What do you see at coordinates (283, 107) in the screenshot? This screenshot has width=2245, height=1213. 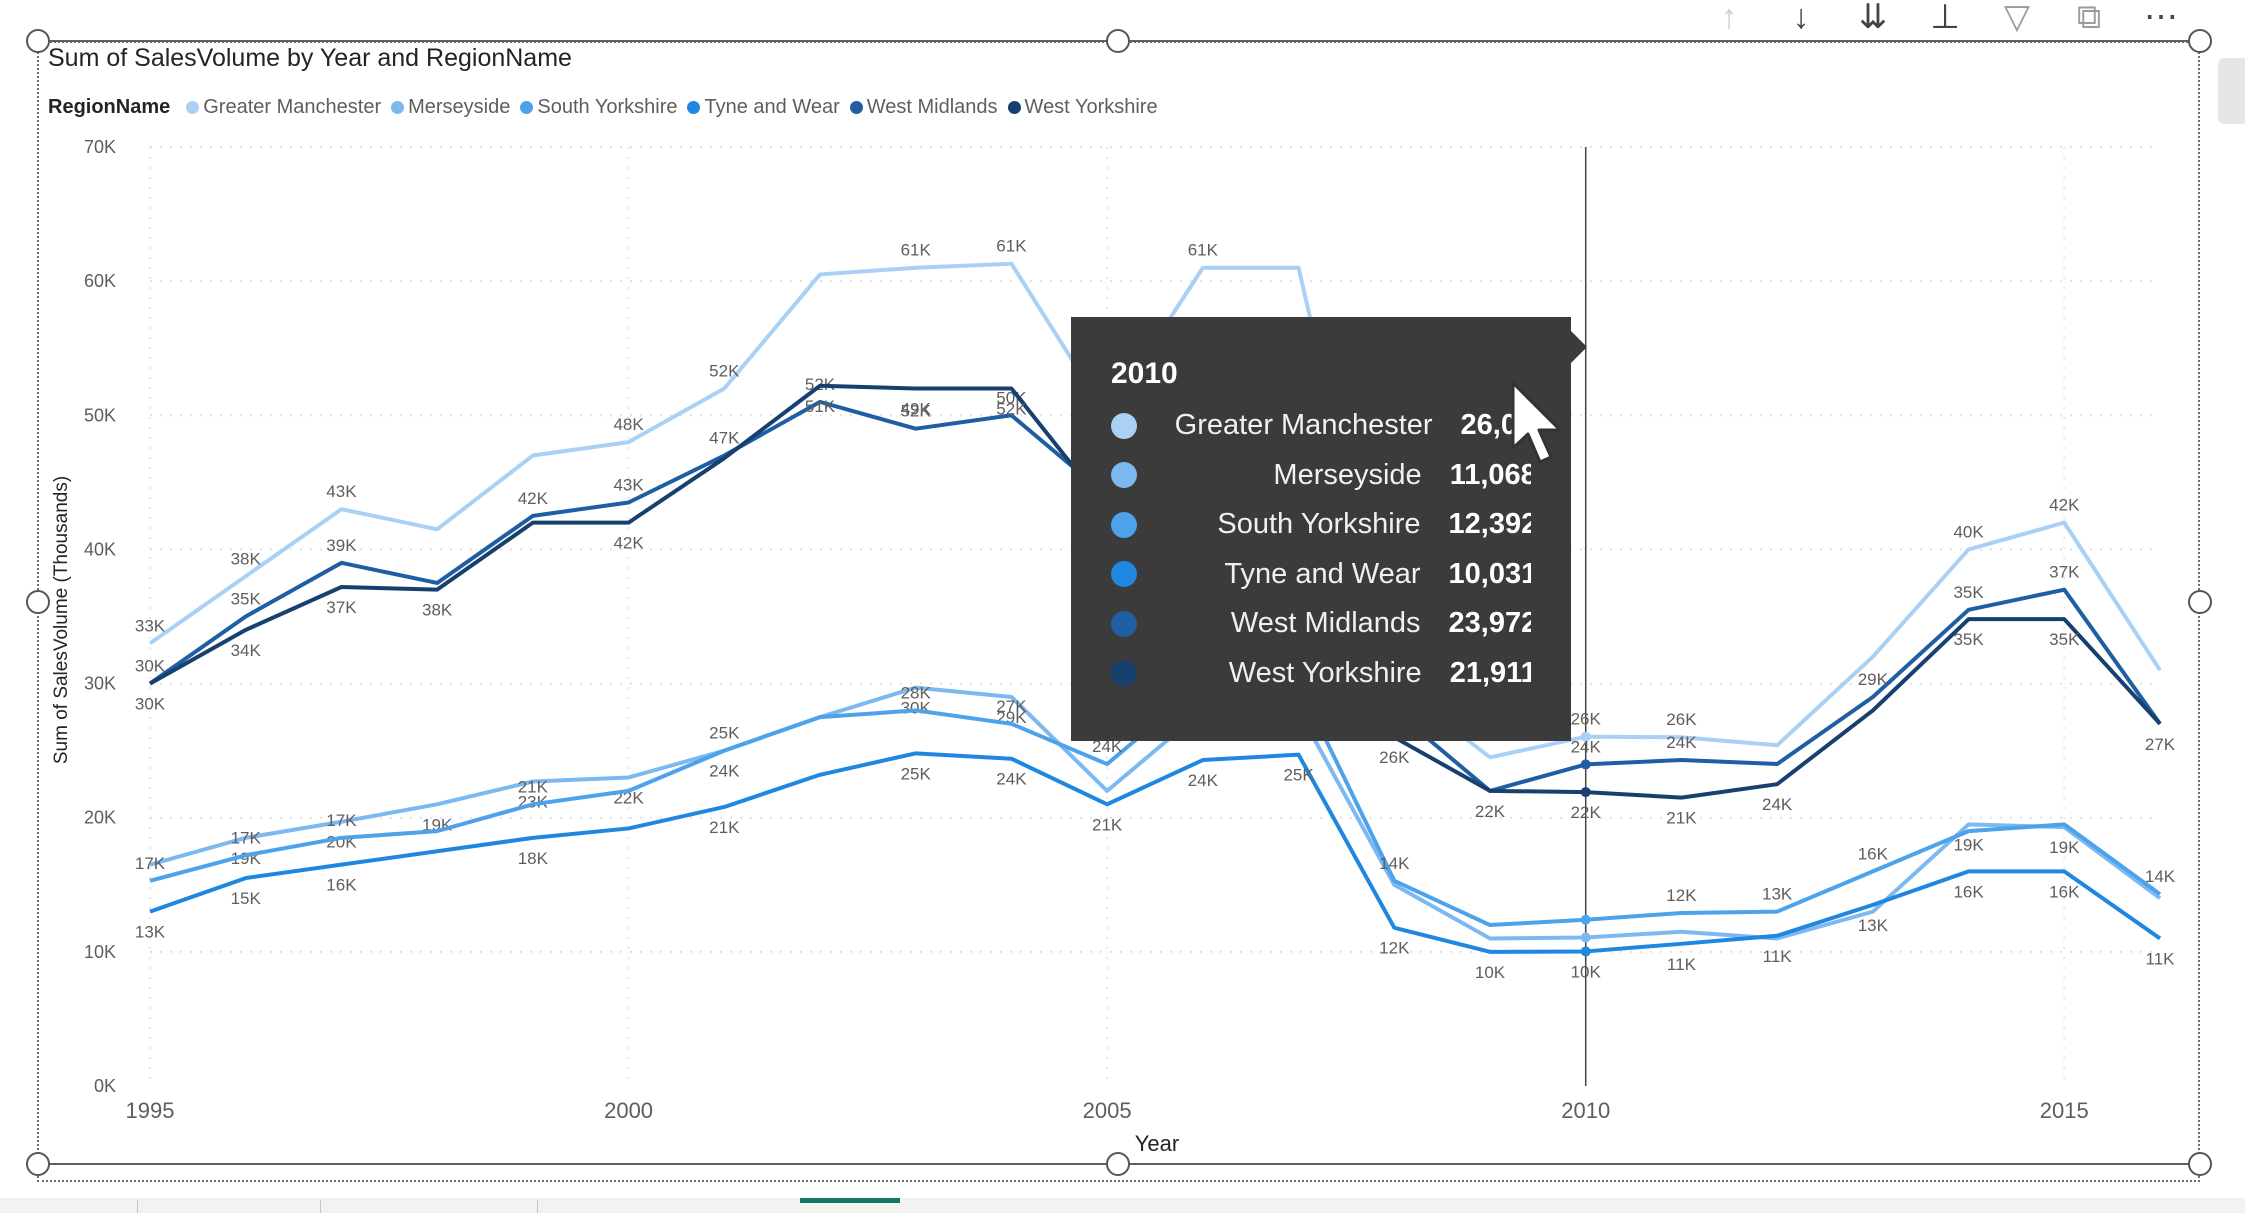 I see `legend-item: Greater Manchester` at bounding box center [283, 107].